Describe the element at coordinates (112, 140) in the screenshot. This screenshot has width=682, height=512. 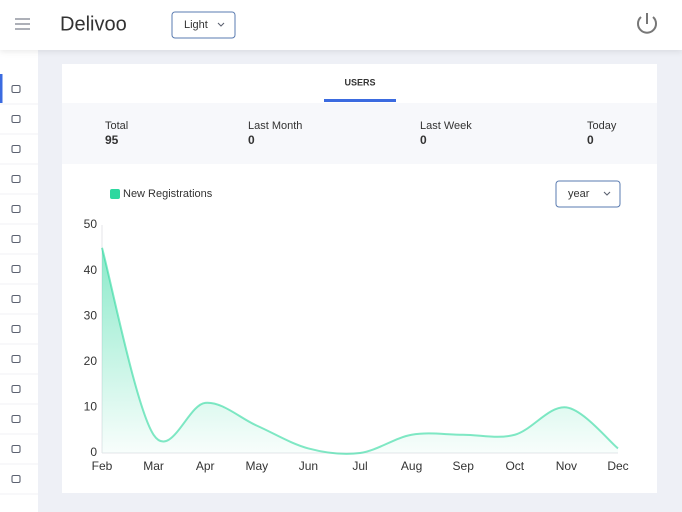
I see `stat-value: 95` at that location.